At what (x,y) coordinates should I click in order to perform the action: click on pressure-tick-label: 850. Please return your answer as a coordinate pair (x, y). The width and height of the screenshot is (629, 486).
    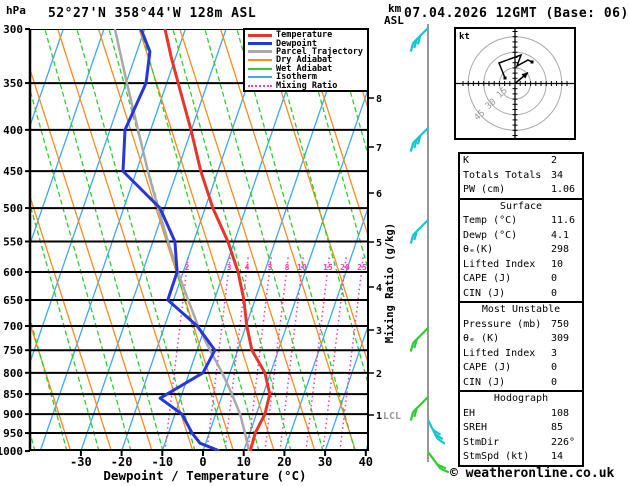
    Looking at the image, I should click on (13, 394).